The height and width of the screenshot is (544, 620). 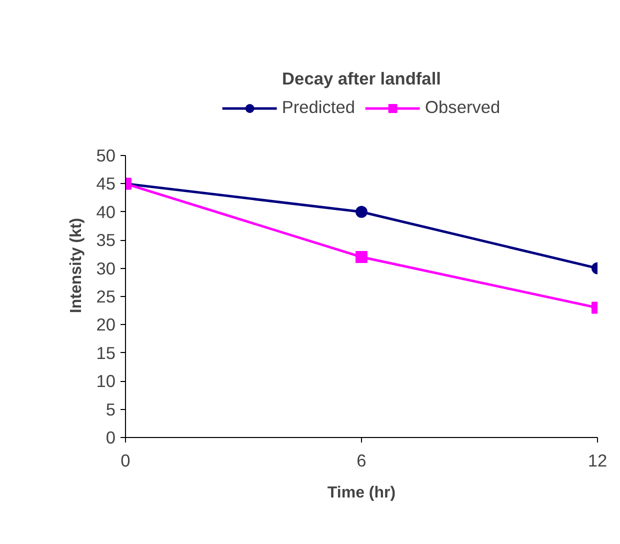 What do you see at coordinates (77, 266) in the screenshot?
I see `y-axis-title: Intensity (kt)` at bounding box center [77, 266].